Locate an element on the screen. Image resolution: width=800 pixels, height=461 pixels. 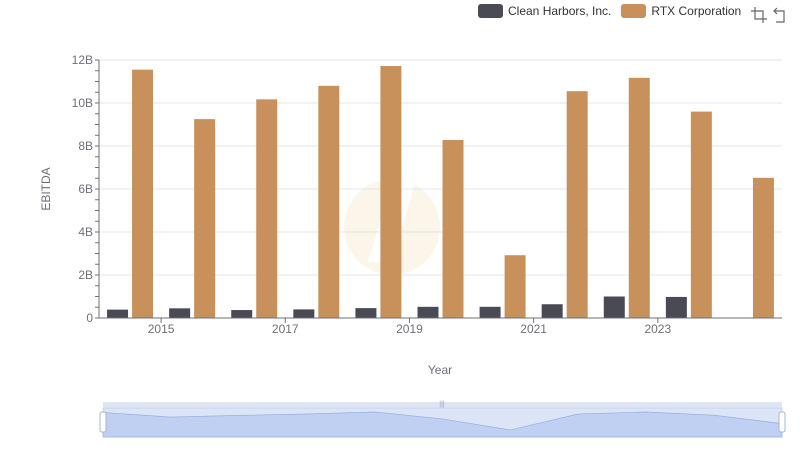
y-tick-label: 12B is located at coordinates (82, 60).